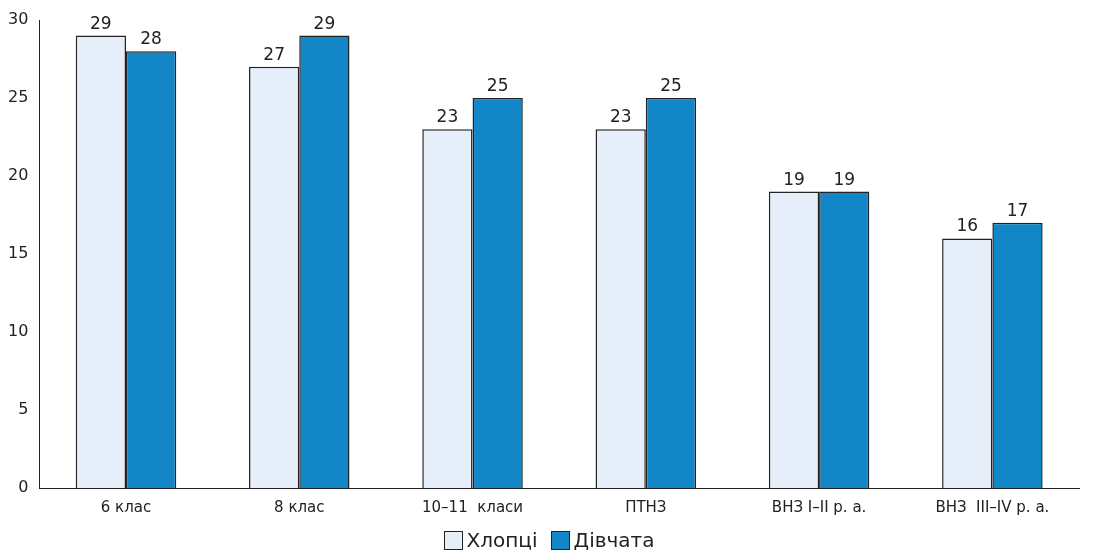 This screenshot has height=560, width=1099. What do you see at coordinates (23, 487) in the screenshot?
I see `y-tick-label: 0` at bounding box center [23, 487].